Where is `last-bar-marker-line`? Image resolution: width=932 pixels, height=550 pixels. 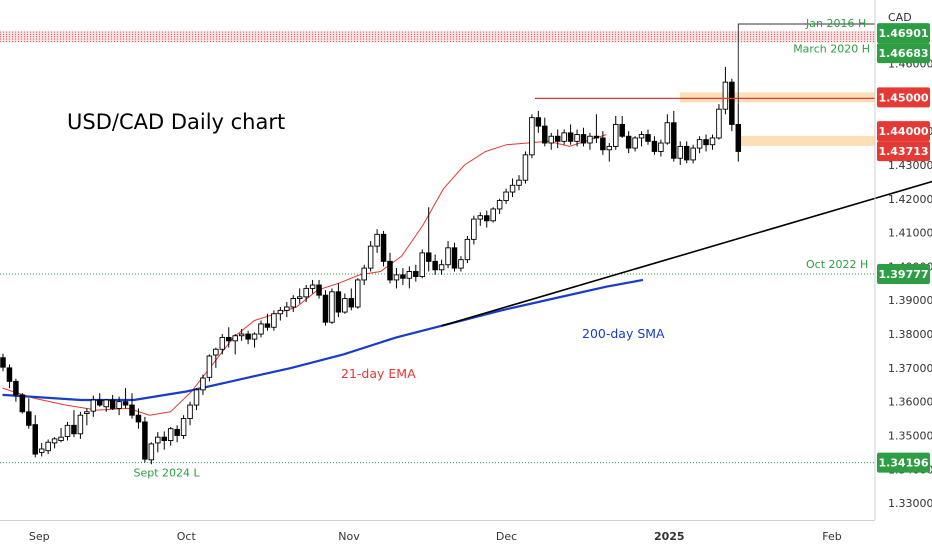
last-bar-marker-line is located at coordinates (806, 72).